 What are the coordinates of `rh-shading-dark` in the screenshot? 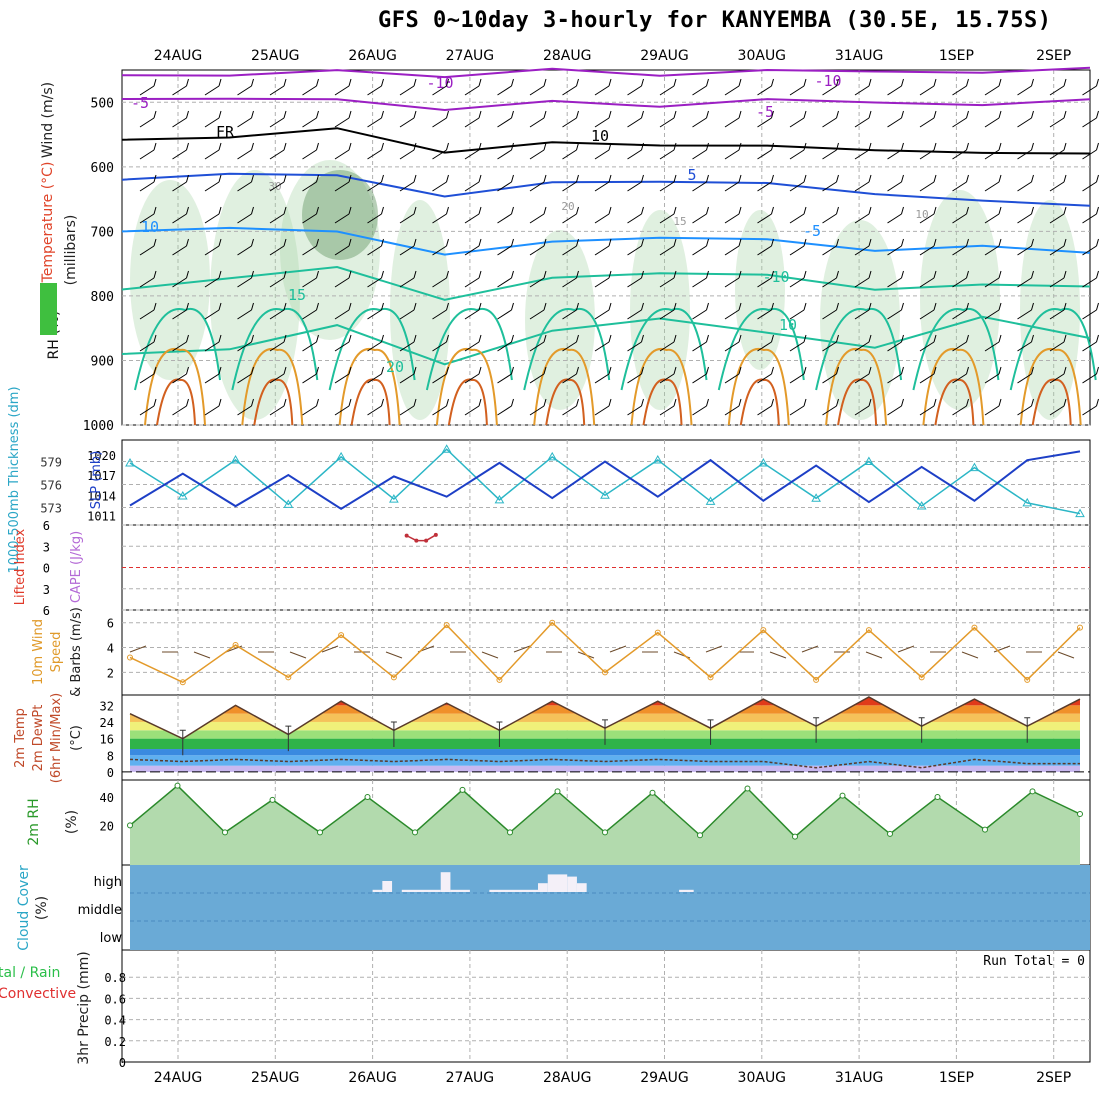 It's located at (340, 215).